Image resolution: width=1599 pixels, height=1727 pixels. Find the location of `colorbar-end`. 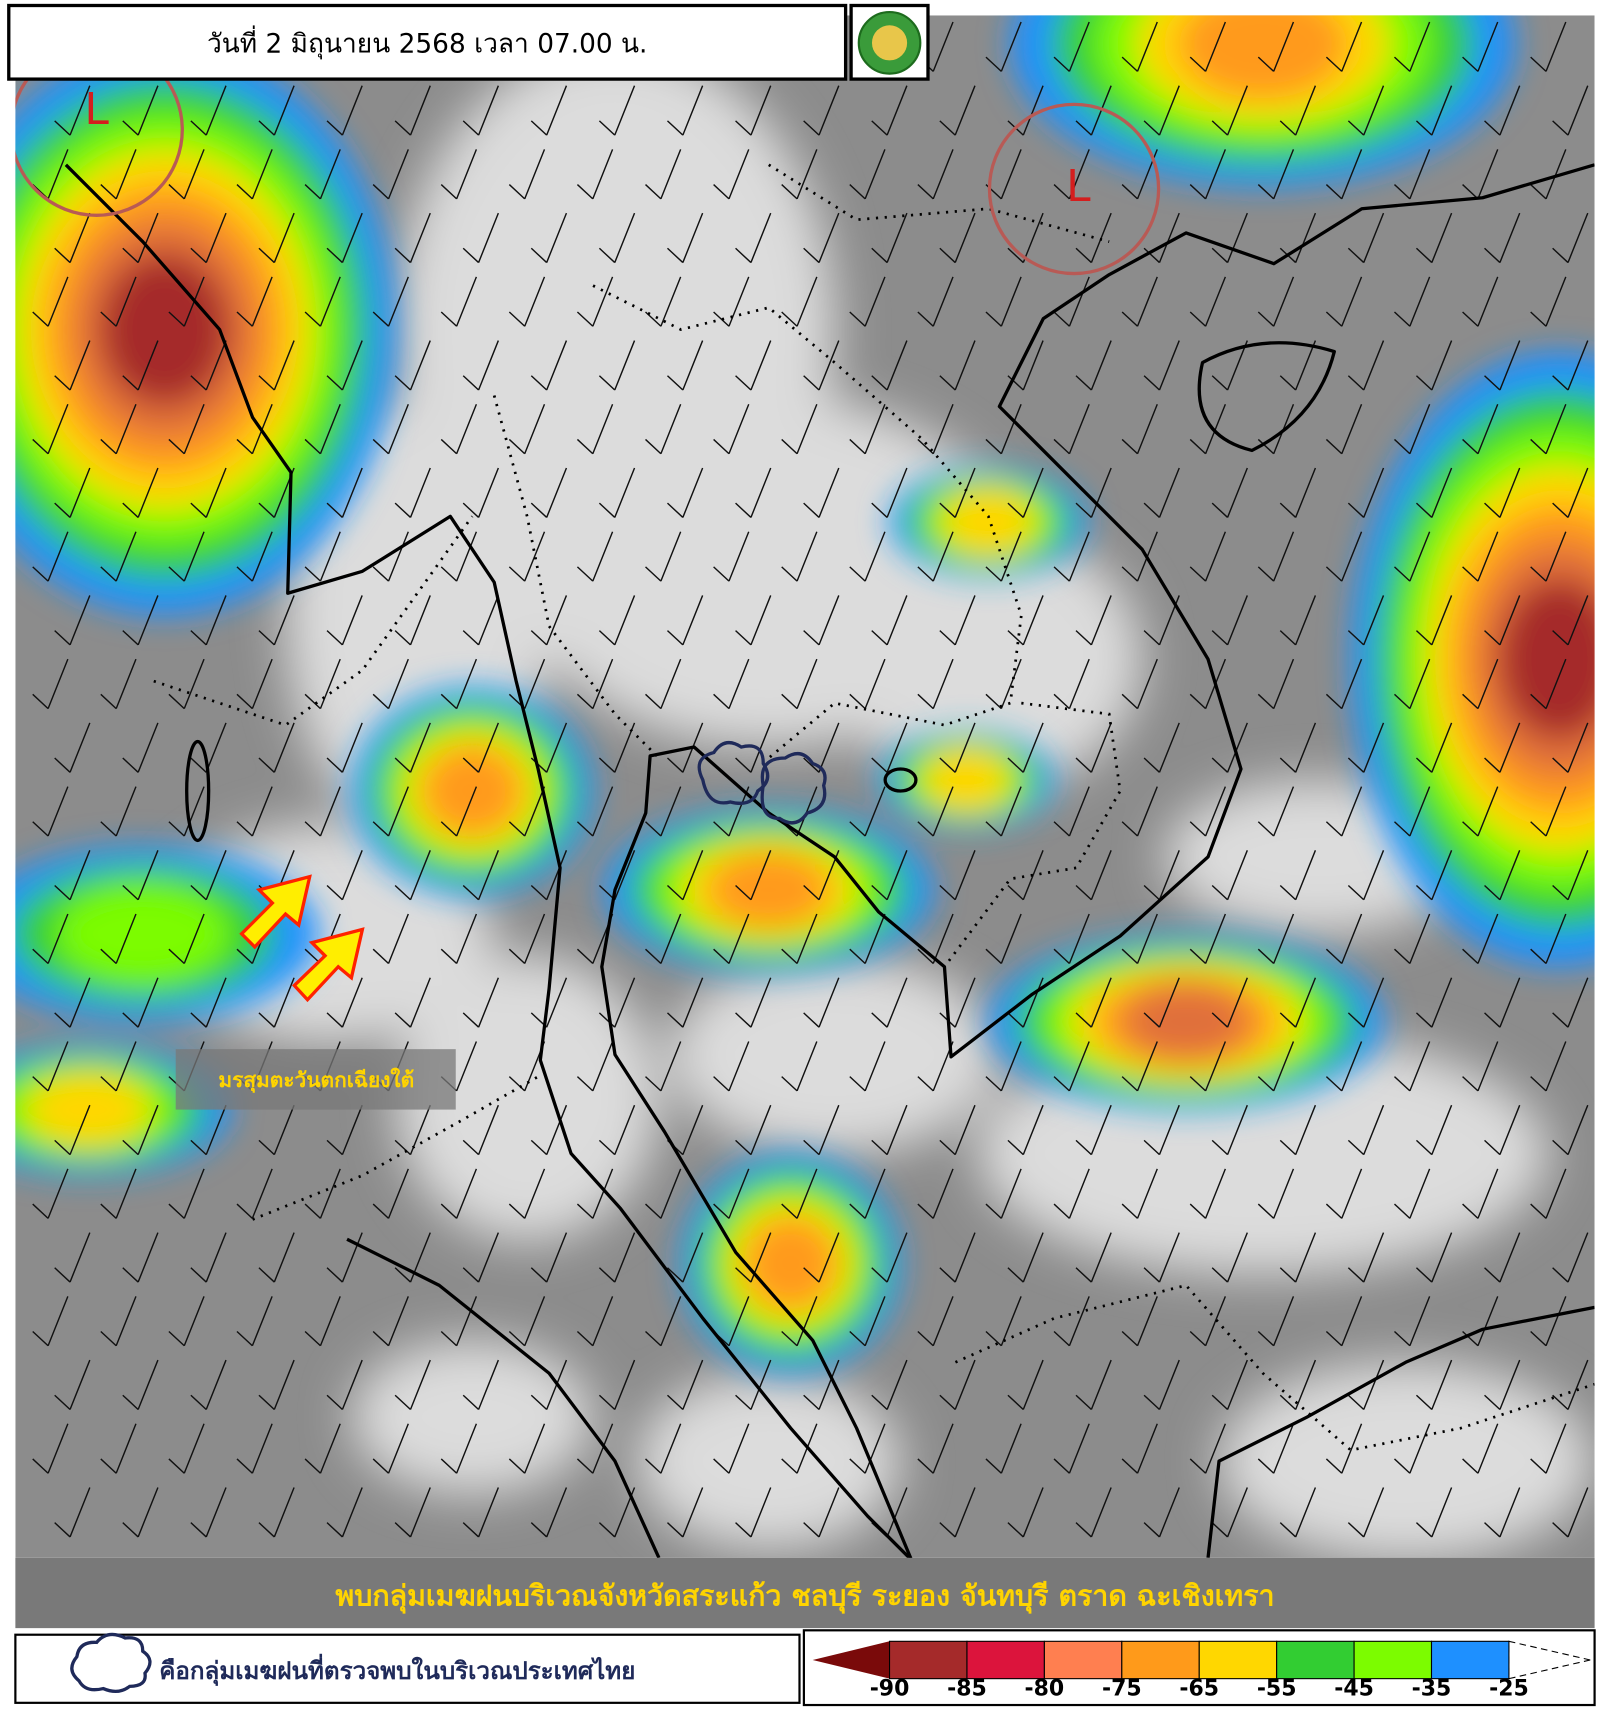

colorbar-end is located at coordinates (851, 1660).